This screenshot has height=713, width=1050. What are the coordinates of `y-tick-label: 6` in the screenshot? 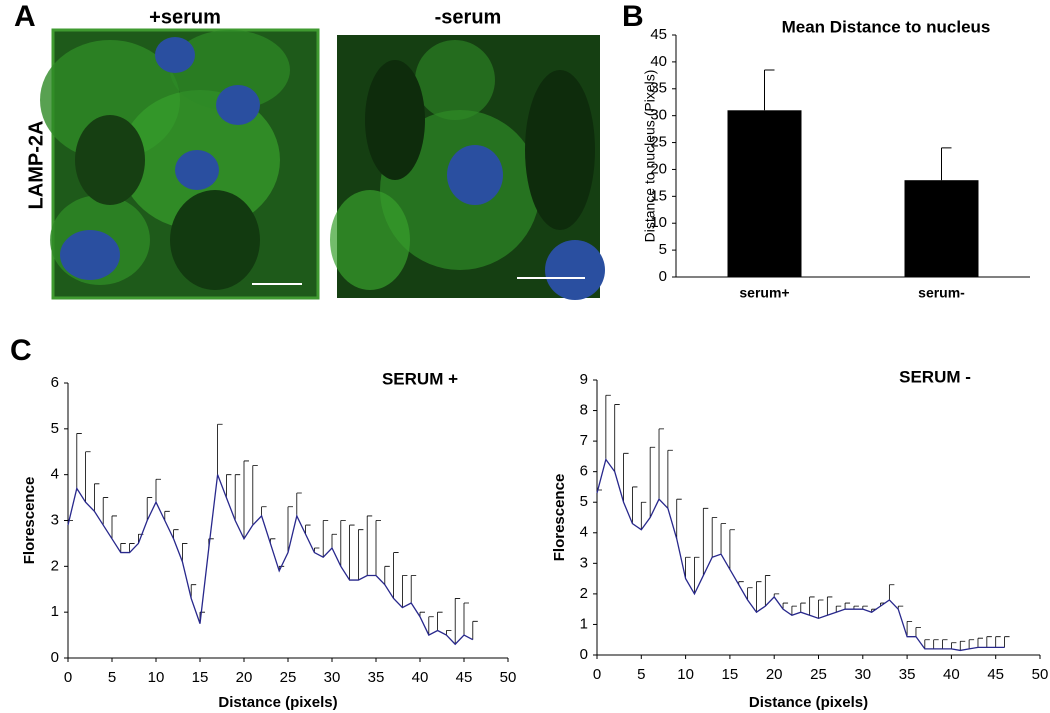 It's located at (55, 382).